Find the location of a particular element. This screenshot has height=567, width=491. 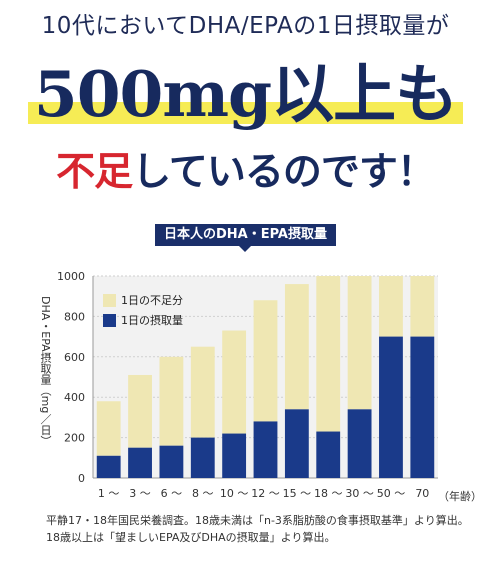

x-tick-label: 8 〜 is located at coordinates (203, 493).